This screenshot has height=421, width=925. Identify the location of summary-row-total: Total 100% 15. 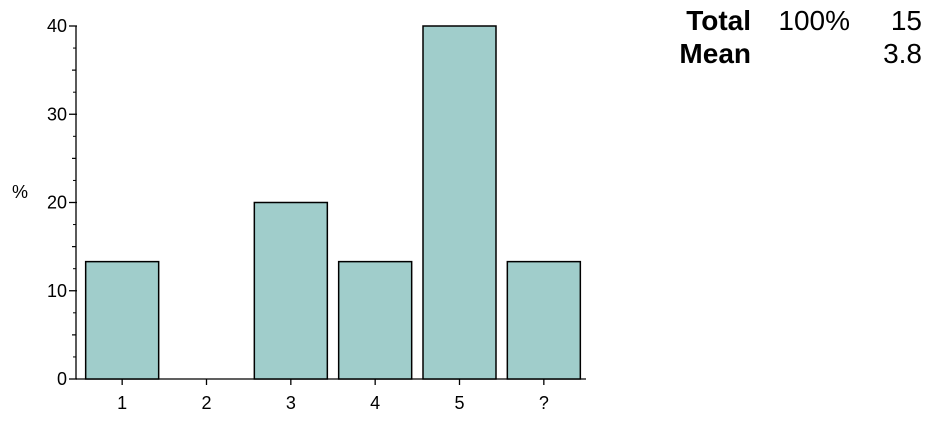
(782, 20).